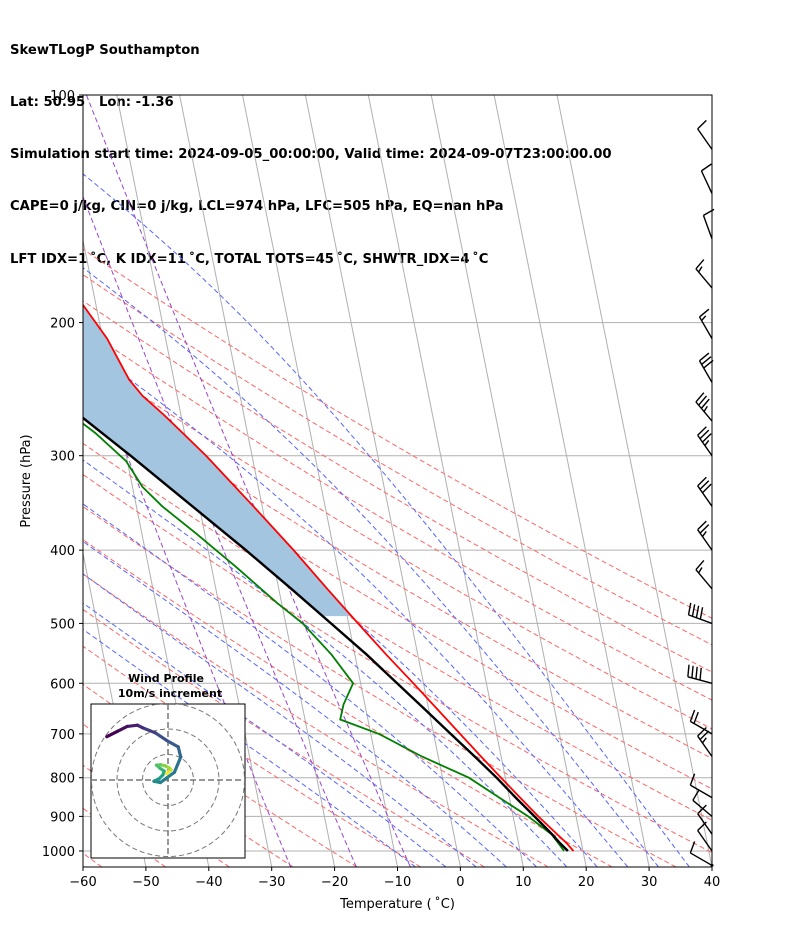 This screenshot has width=794, height=937. Describe the element at coordinates (460, 882) in the screenshot. I see `x-tick-label: 0` at that location.